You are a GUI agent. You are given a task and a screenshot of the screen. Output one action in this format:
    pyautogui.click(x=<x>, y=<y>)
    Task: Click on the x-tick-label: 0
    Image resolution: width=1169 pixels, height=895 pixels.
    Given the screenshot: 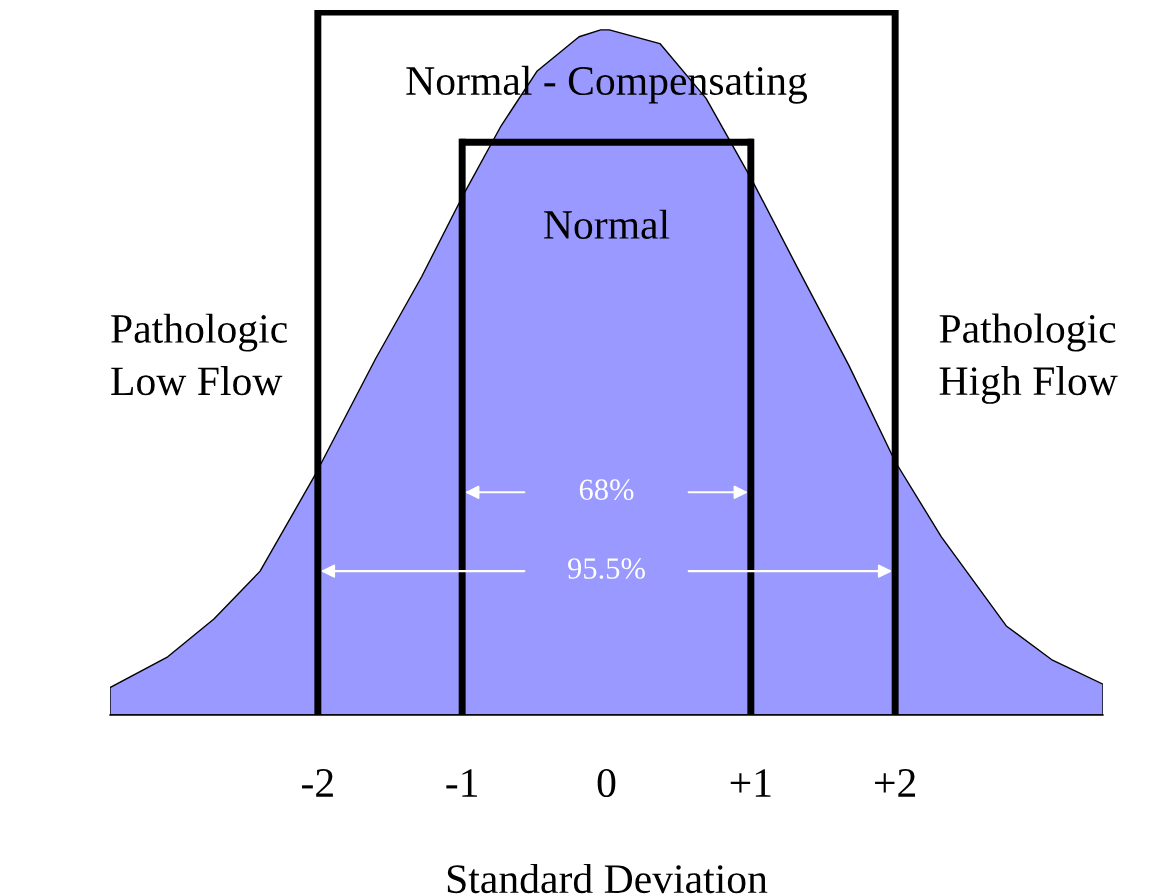 What is the action you would take?
    pyautogui.click(x=606, y=783)
    